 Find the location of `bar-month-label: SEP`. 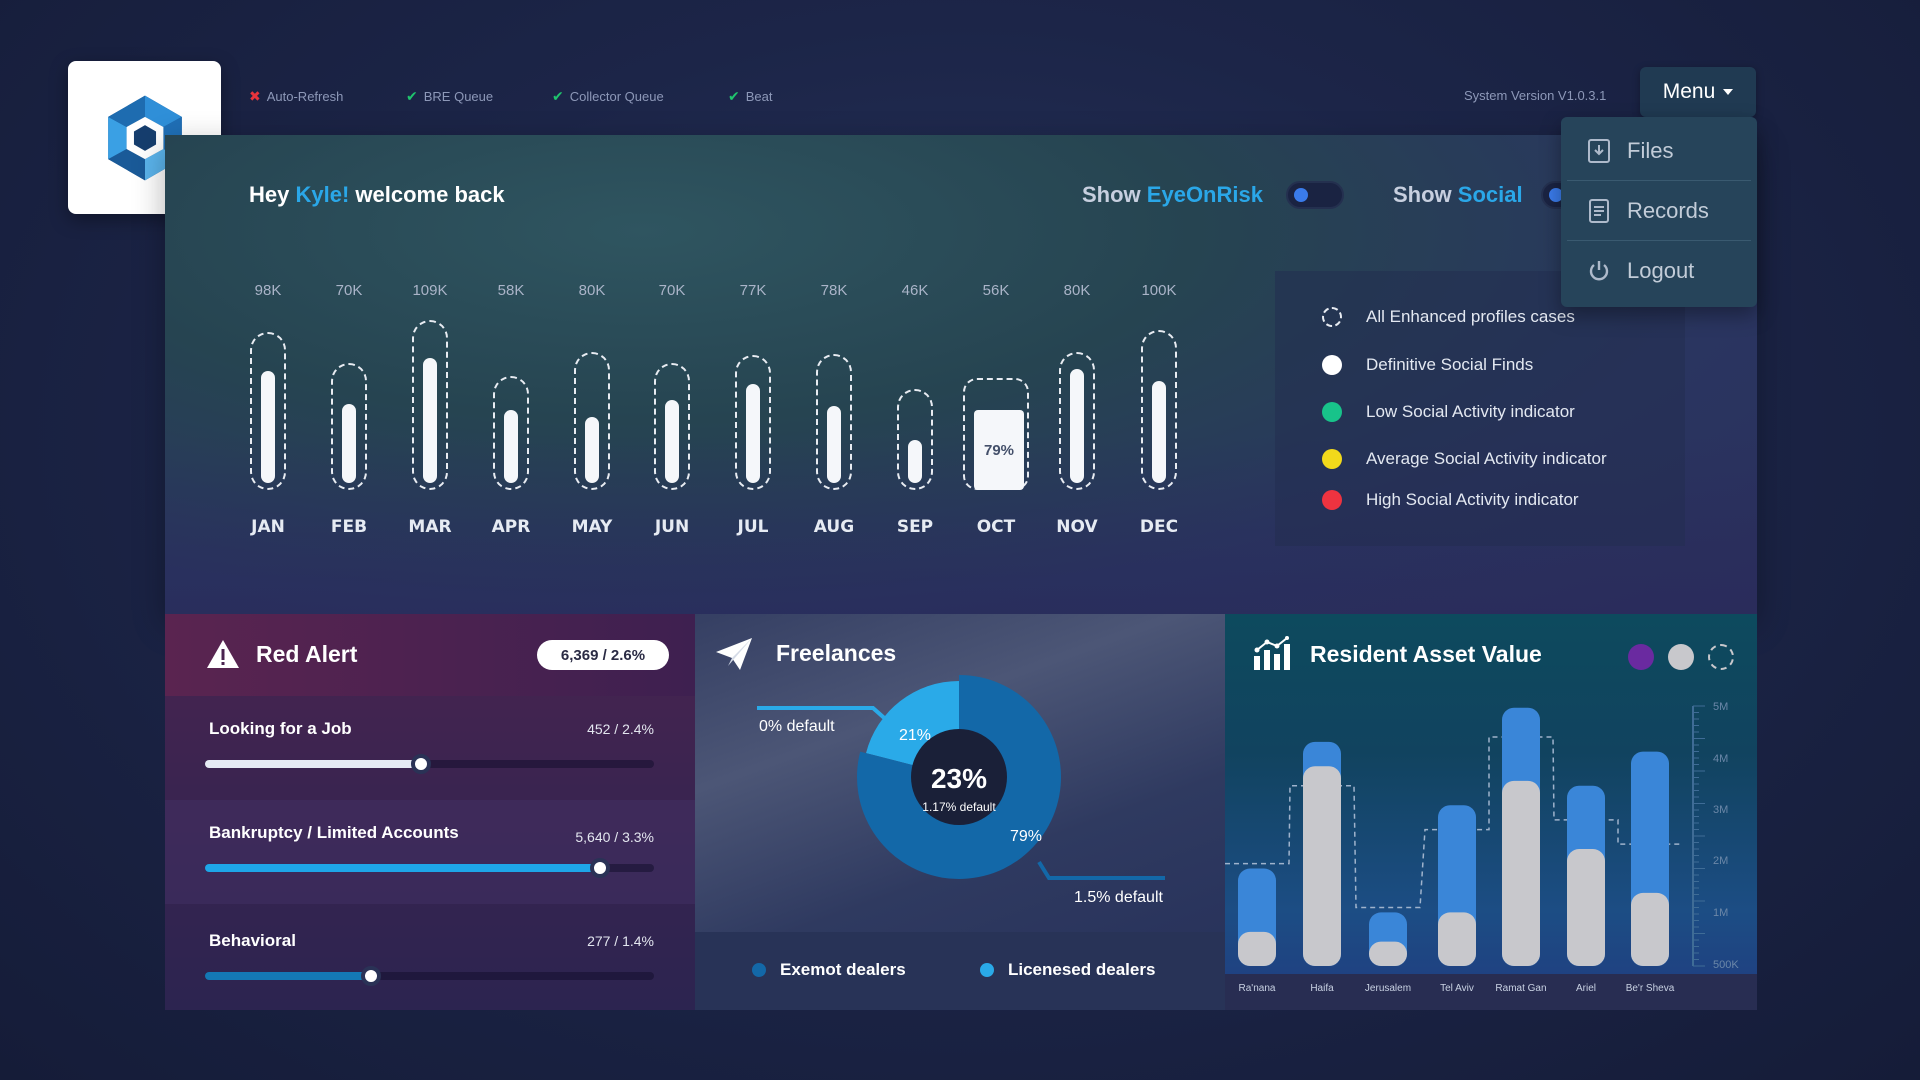

bar-month-label: SEP is located at coordinates (915, 527).